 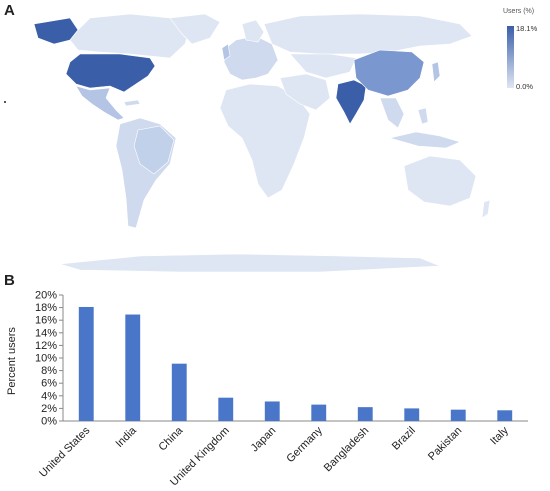 I want to click on x-tick-label: Japan, so click(x=264, y=440).